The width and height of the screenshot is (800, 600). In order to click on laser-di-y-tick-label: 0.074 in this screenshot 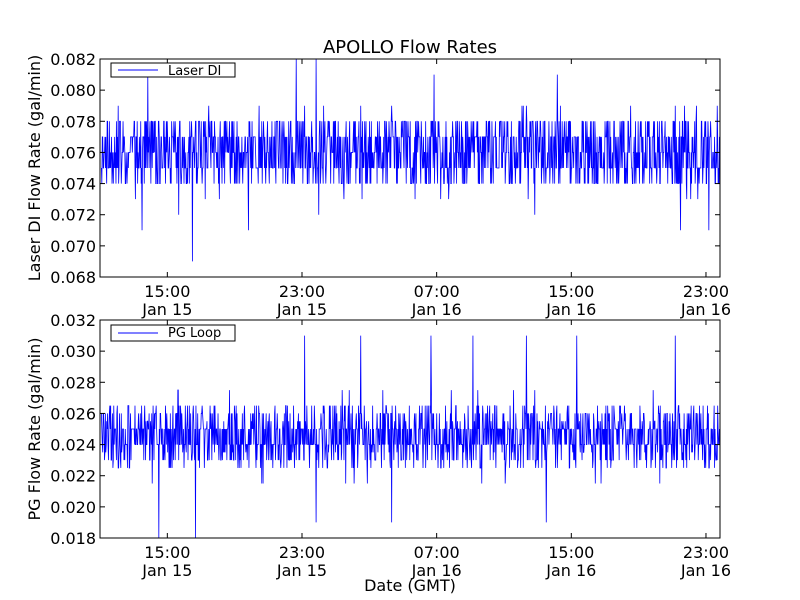, I will do `click(73, 184)`.